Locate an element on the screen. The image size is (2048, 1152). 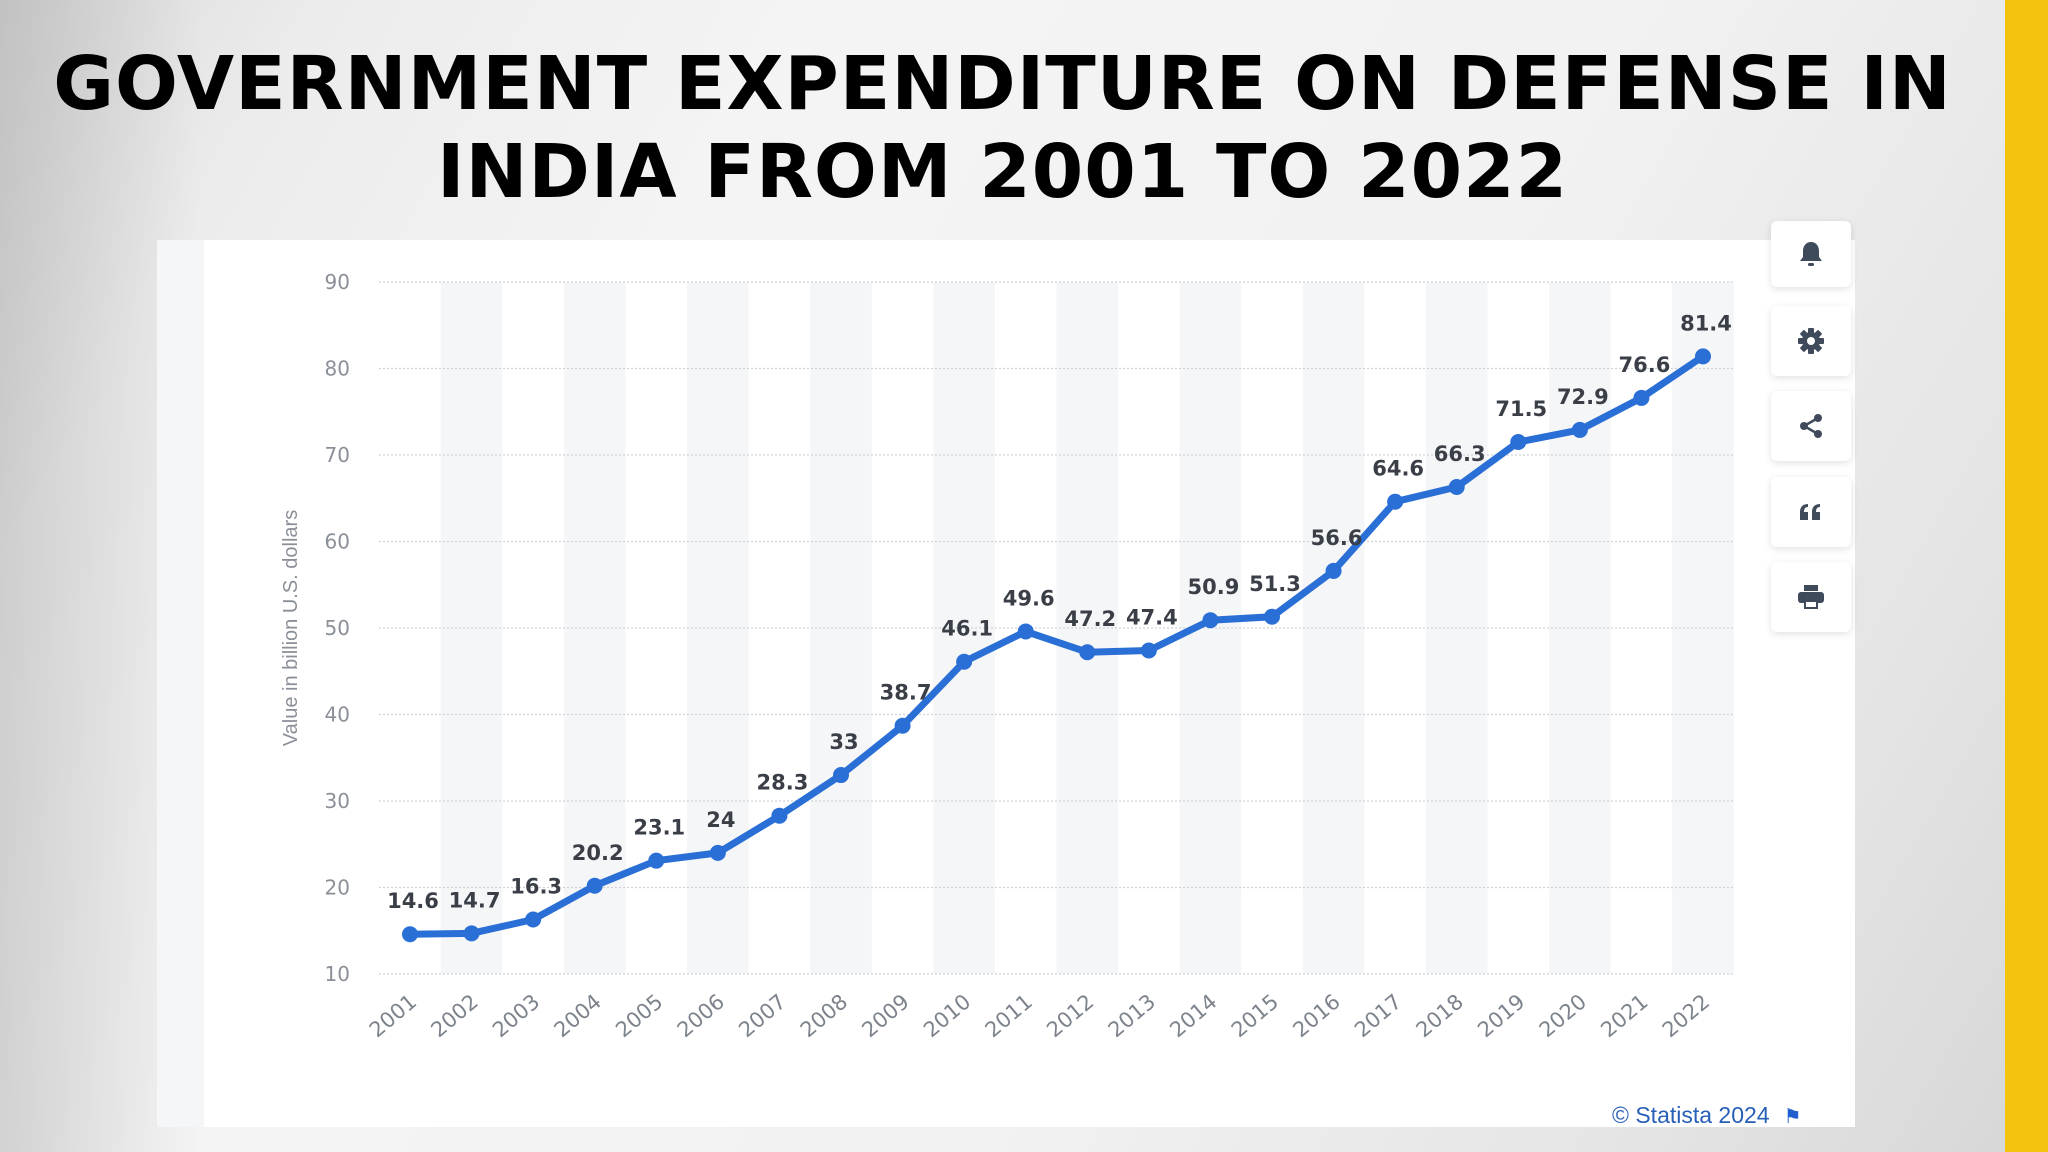
gear-icon is located at coordinates (1811, 341).